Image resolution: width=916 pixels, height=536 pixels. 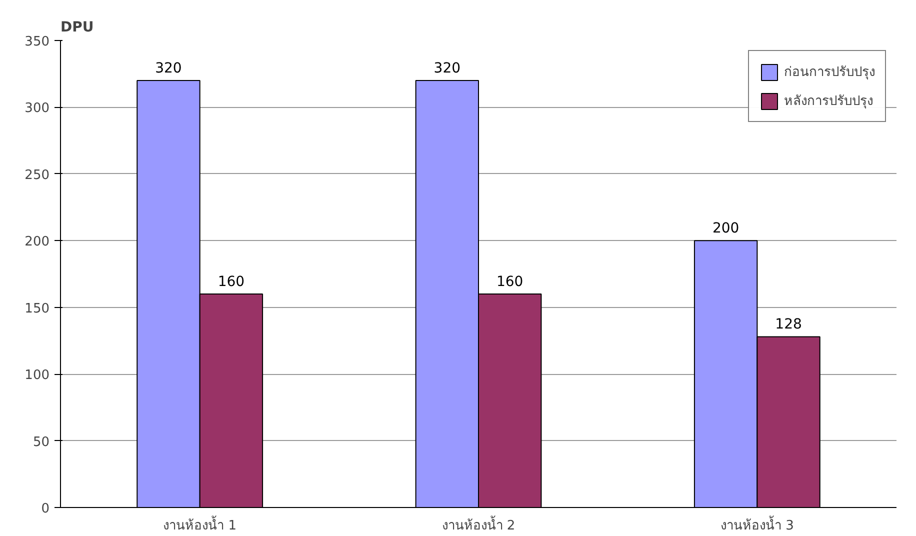 What do you see at coordinates (479, 525) in the screenshot?
I see `x-tick-label: งานห้องน้ำ 2` at bounding box center [479, 525].